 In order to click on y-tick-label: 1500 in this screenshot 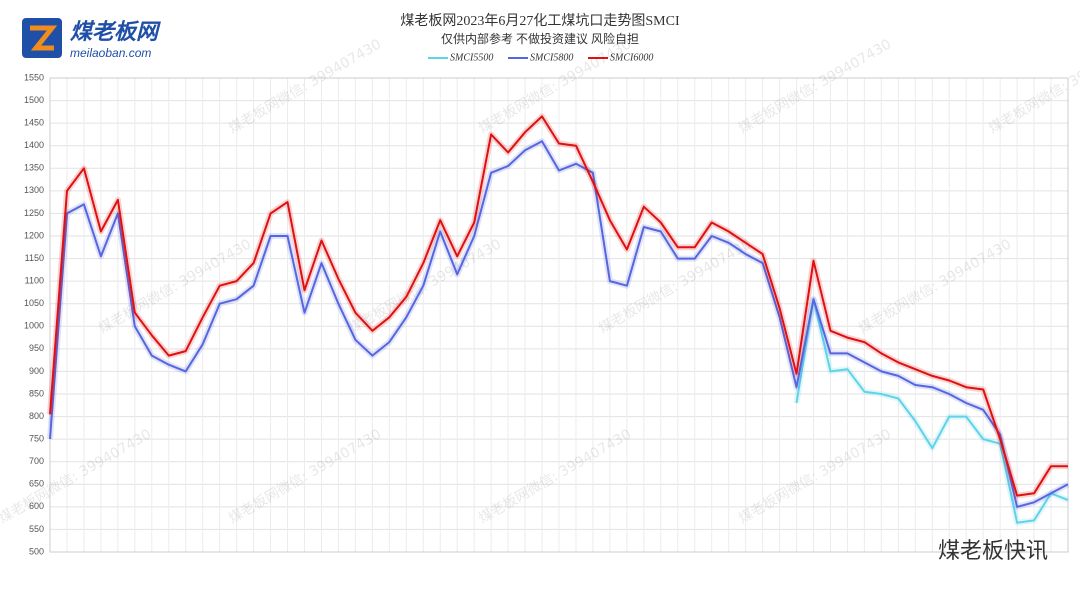, I will do `click(34, 100)`.